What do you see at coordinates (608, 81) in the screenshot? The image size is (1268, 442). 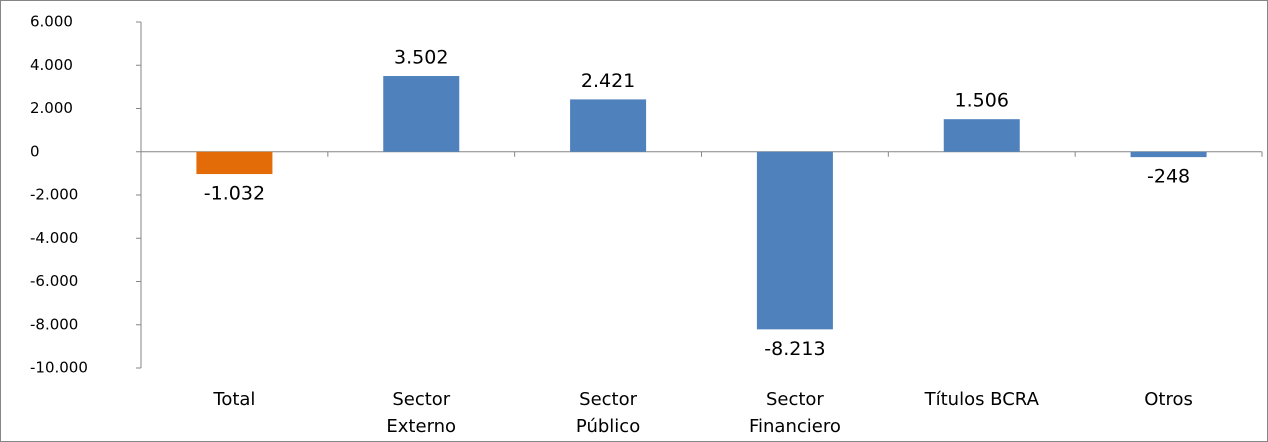 I see `data-label: 2.421` at bounding box center [608, 81].